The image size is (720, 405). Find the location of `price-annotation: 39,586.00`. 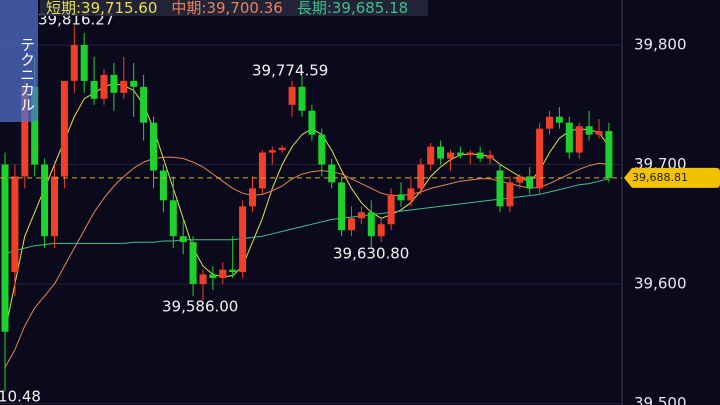

price-annotation: 39,586.00 is located at coordinates (200, 307).